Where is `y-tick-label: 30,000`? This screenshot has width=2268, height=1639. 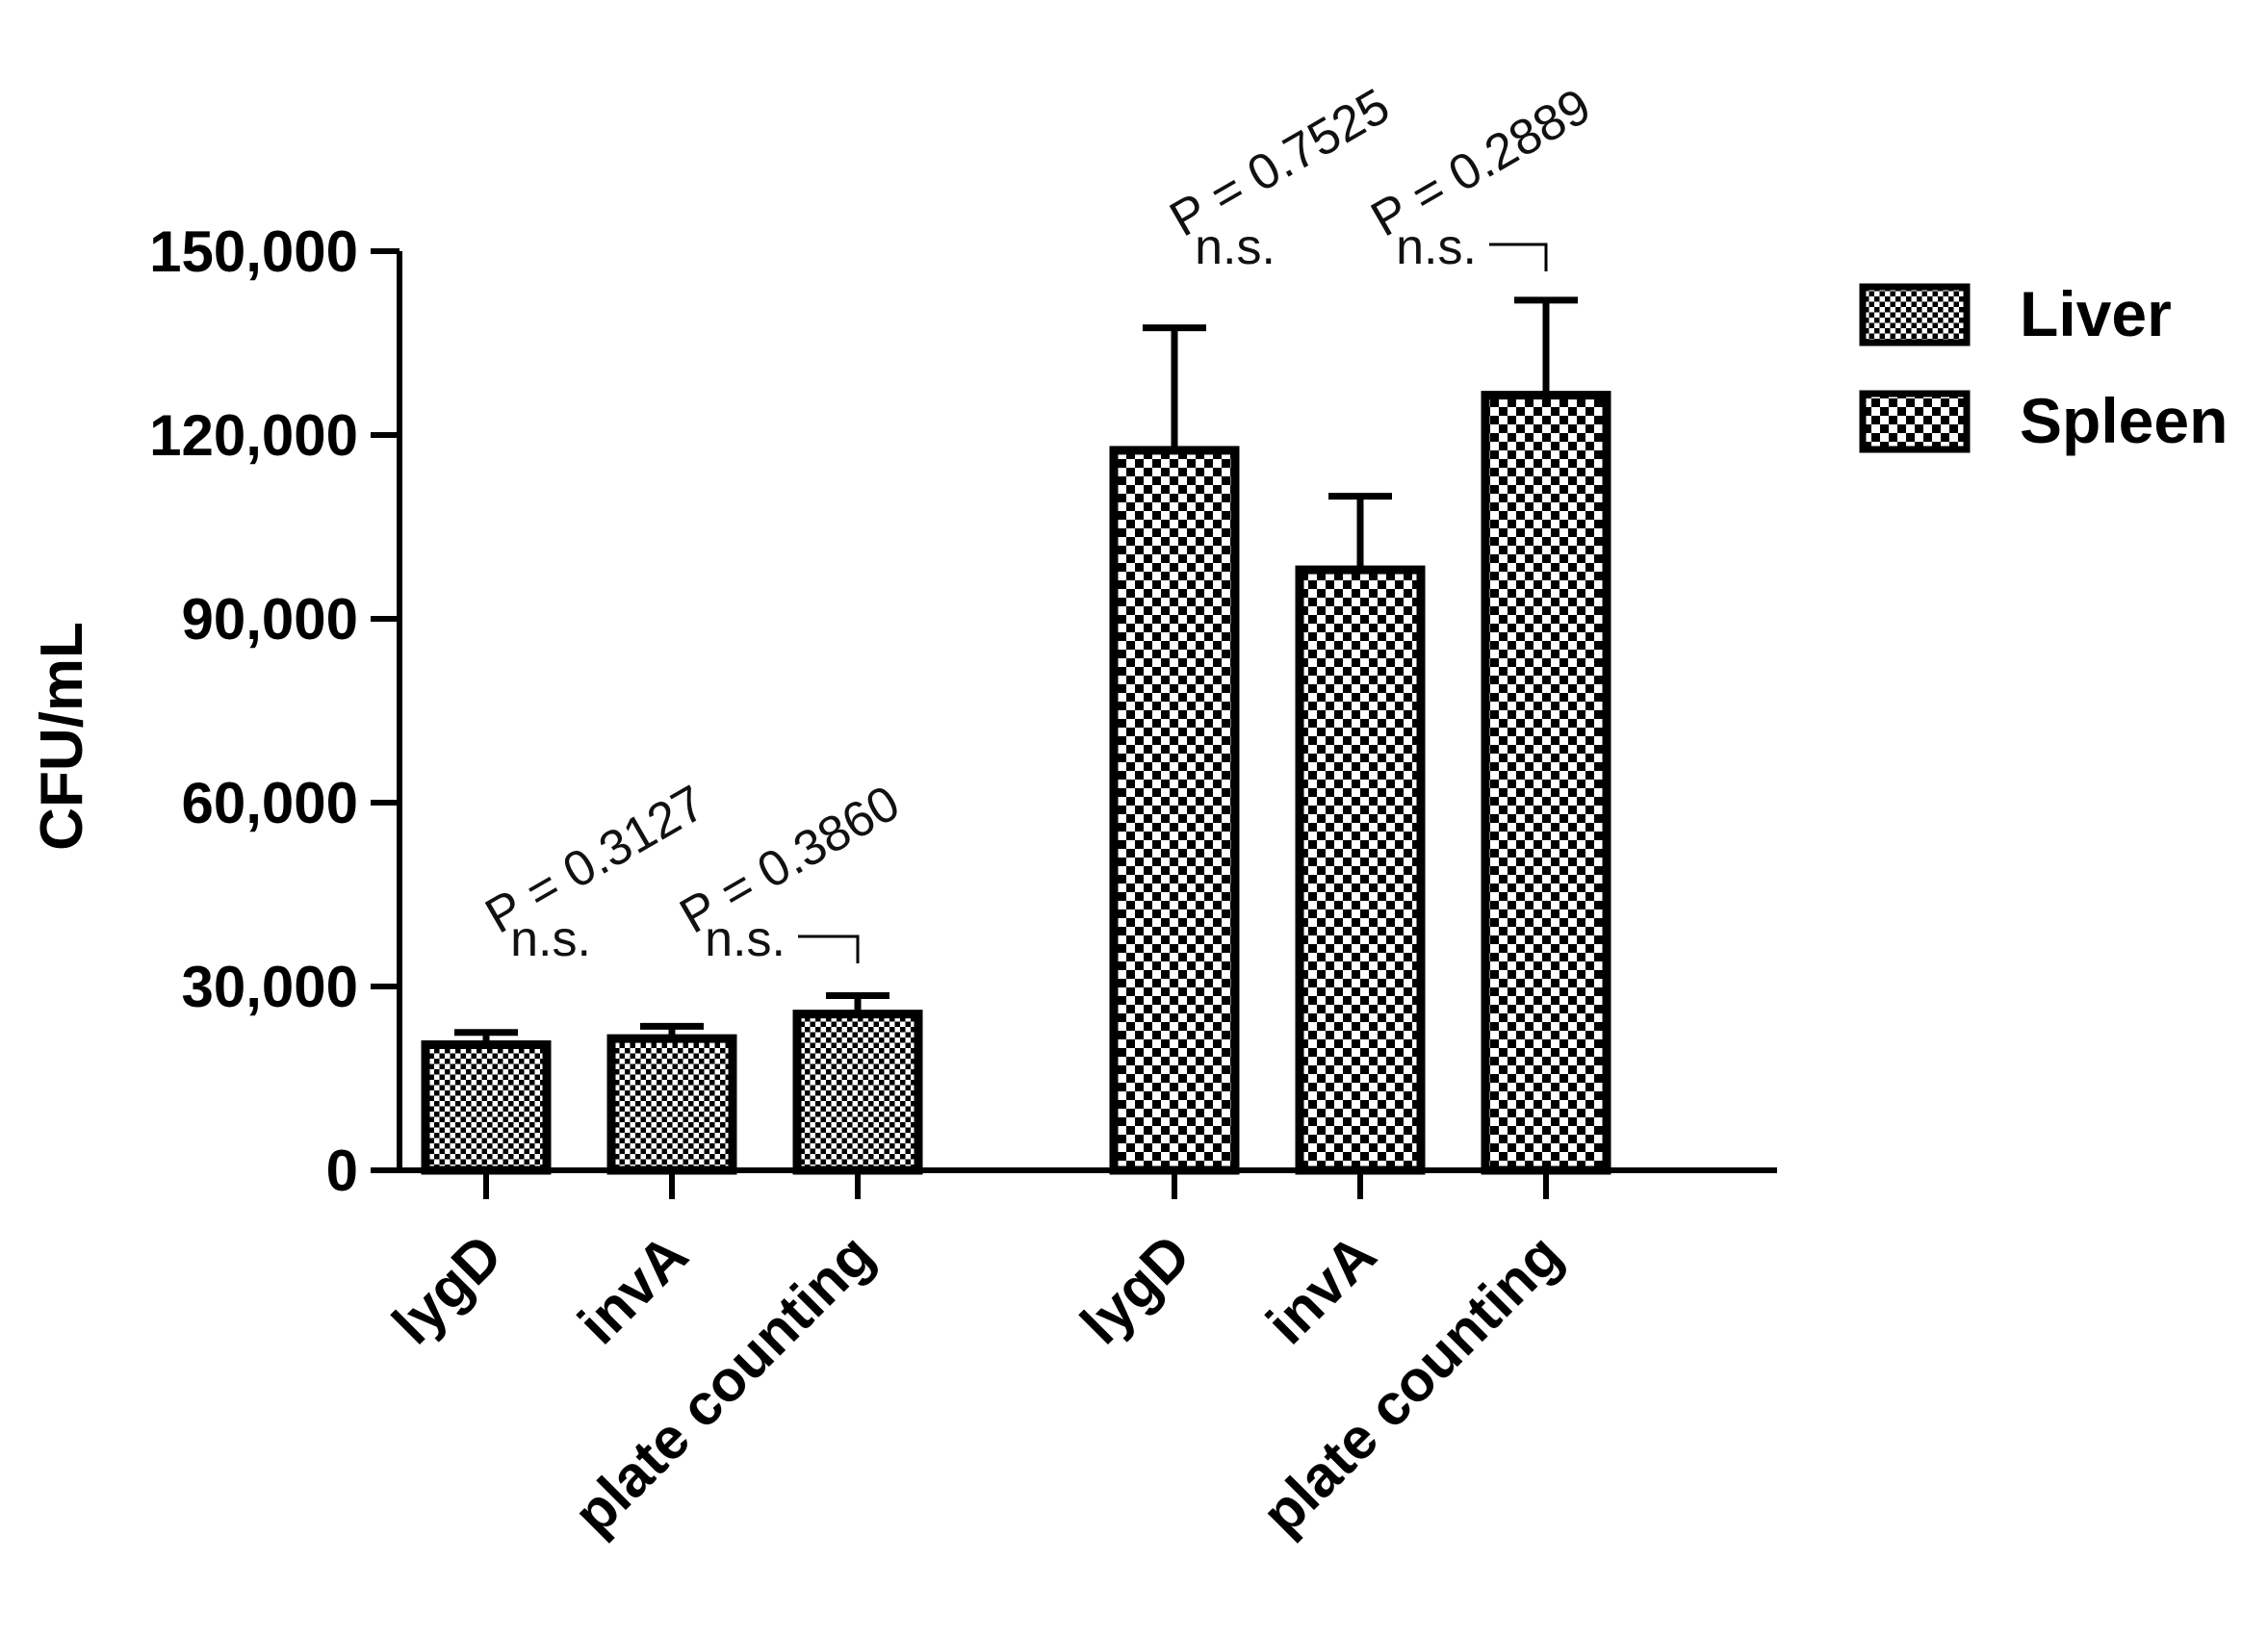 y-tick-label: 30,000 is located at coordinates (269, 987).